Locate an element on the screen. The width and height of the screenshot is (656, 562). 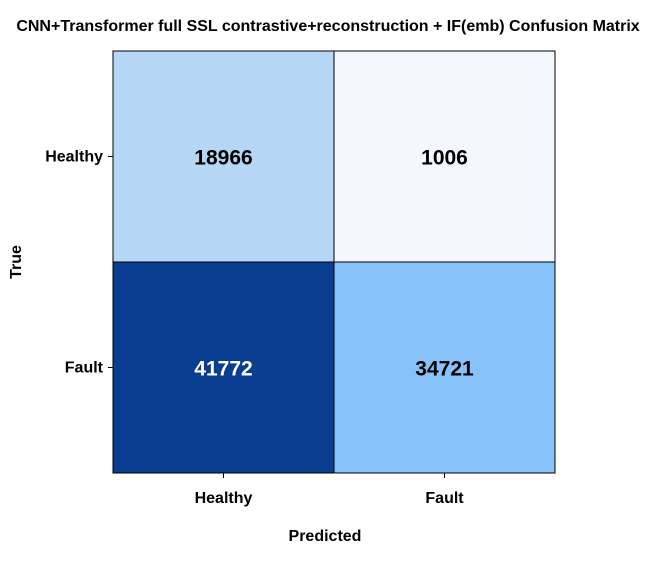
heatmap-cell-fault-healthy is located at coordinates (223, 367).